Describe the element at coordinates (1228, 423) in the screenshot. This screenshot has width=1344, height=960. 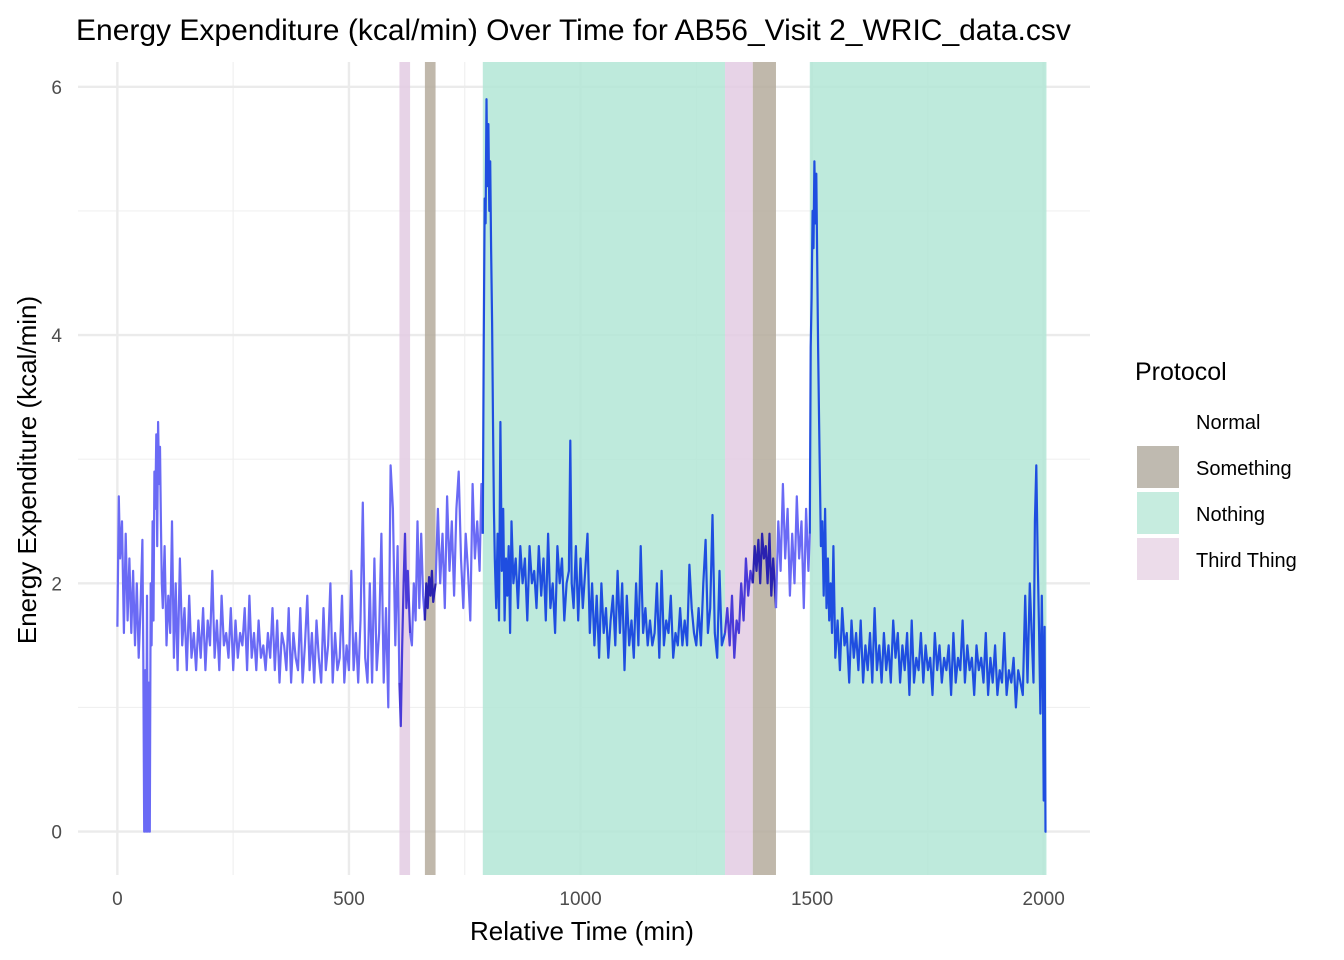
I see `legend-label: Normal` at that location.